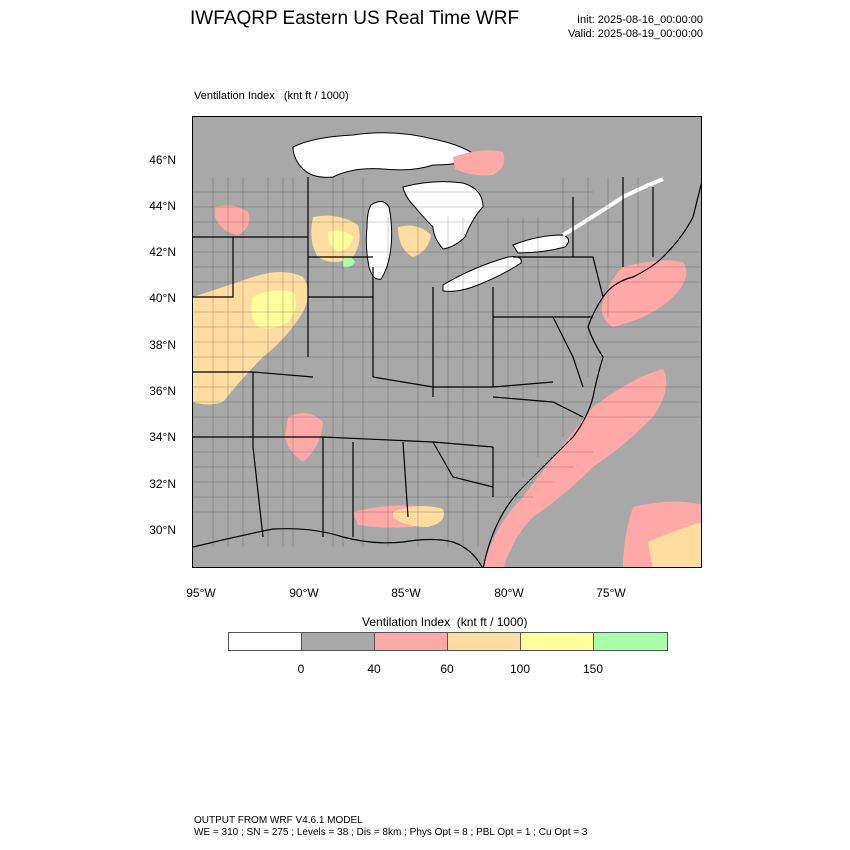  What do you see at coordinates (374, 669) in the screenshot?
I see `legend-label-40: 40` at bounding box center [374, 669].